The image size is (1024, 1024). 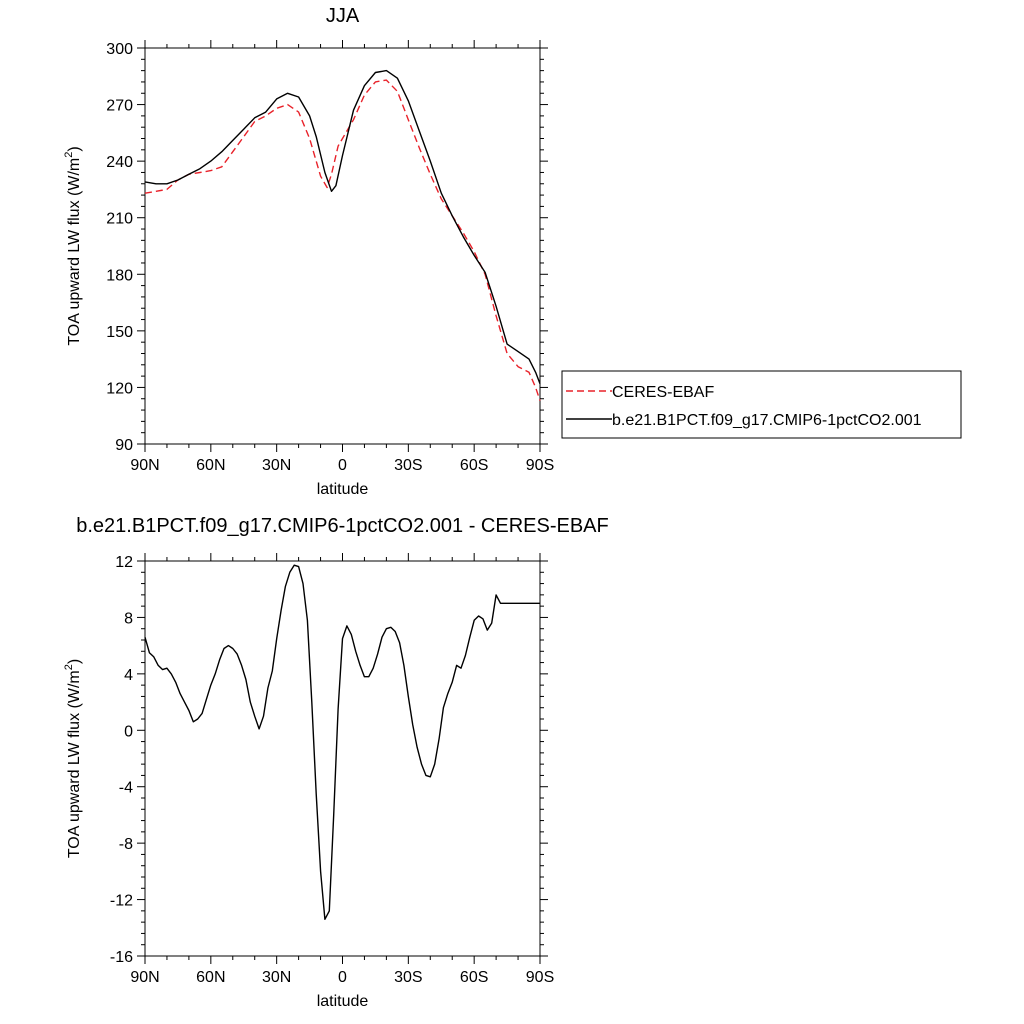 I want to click on y-tick-label: 8, so click(x=128, y=618).